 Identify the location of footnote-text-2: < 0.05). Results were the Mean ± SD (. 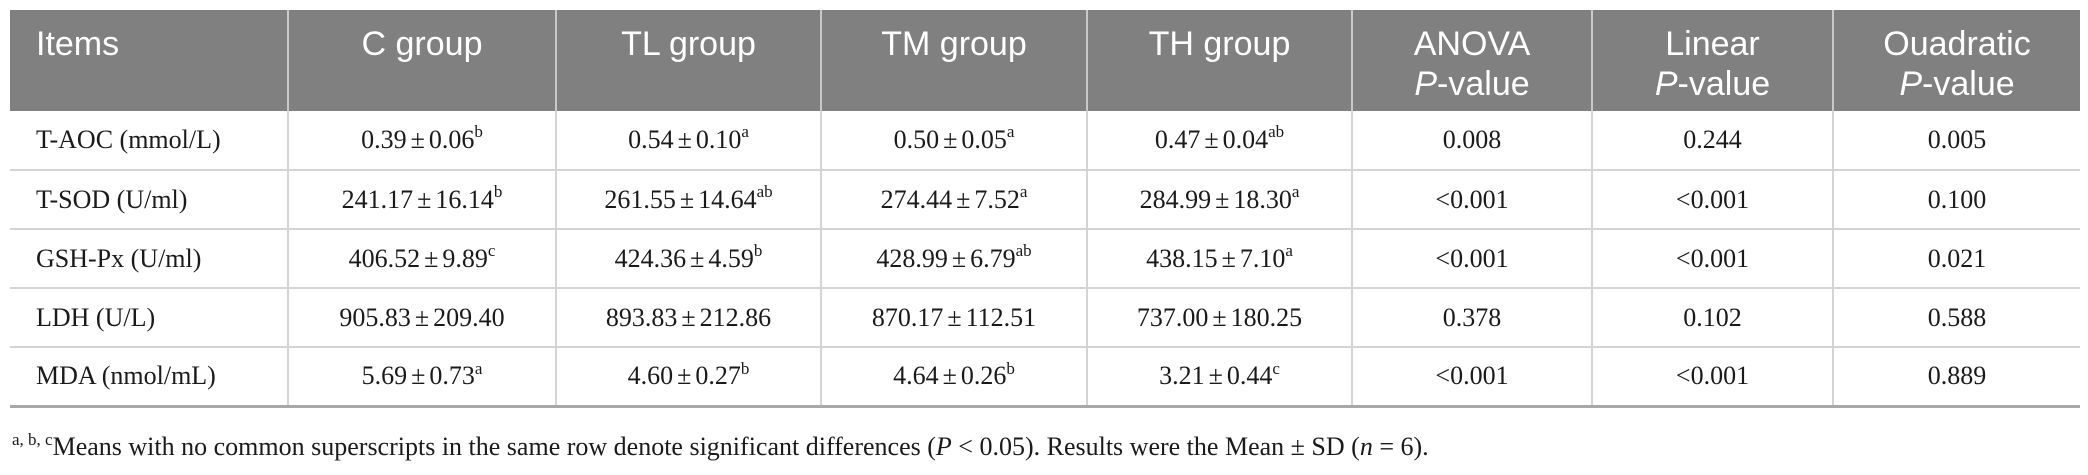
(1155, 446).